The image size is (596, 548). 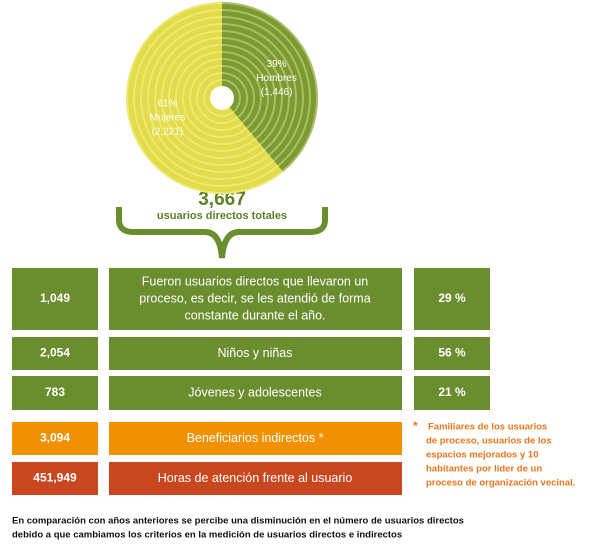 What do you see at coordinates (277, 64) in the screenshot?
I see `slice-percent: 39%` at bounding box center [277, 64].